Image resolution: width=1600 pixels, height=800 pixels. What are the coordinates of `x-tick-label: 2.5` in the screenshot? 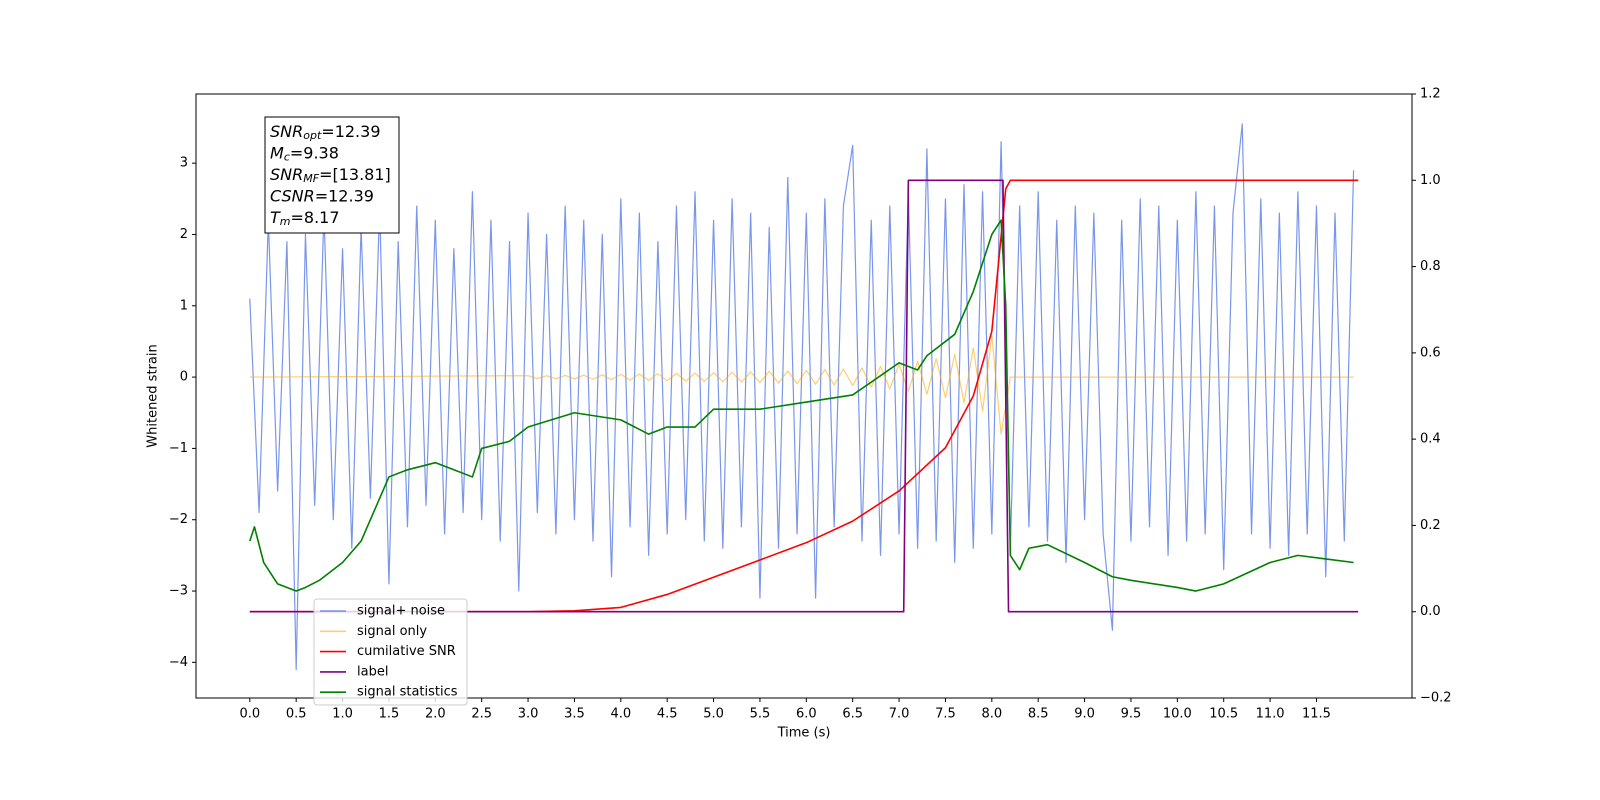 It's located at (481, 714).